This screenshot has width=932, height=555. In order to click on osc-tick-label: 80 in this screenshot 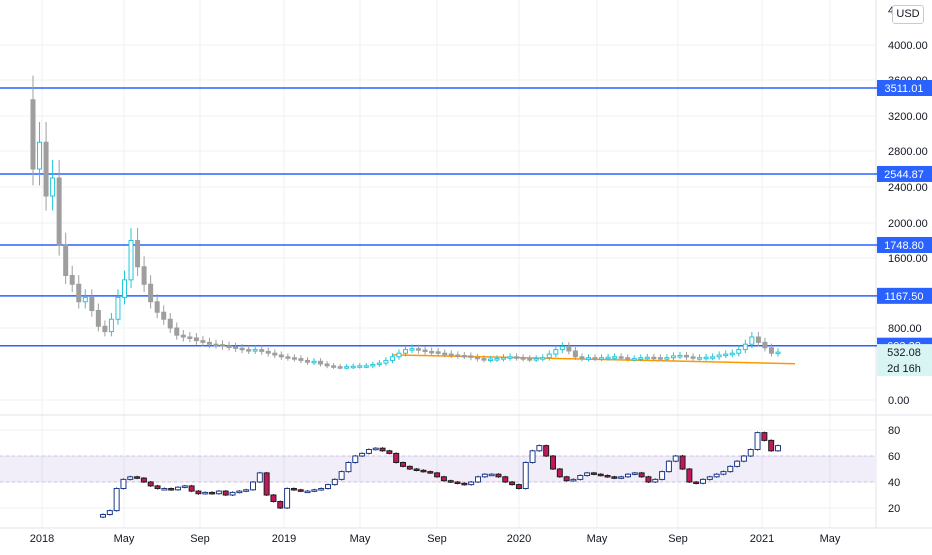, I will do `click(894, 431)`.